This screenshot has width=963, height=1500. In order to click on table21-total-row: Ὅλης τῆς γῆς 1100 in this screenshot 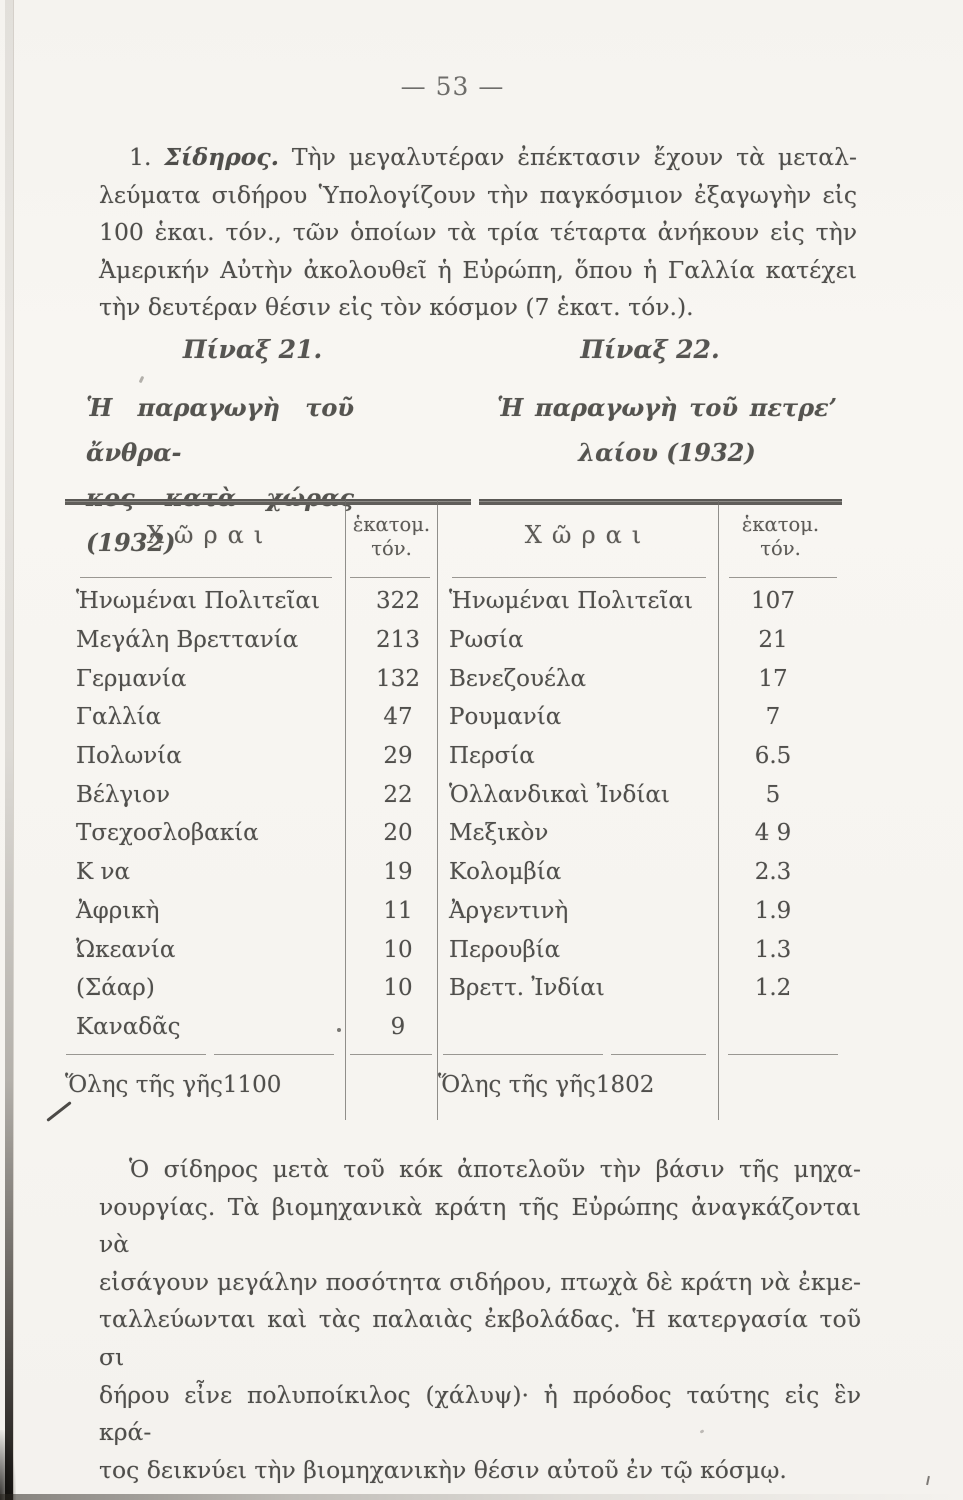, I will do `click(251, 1085)`.